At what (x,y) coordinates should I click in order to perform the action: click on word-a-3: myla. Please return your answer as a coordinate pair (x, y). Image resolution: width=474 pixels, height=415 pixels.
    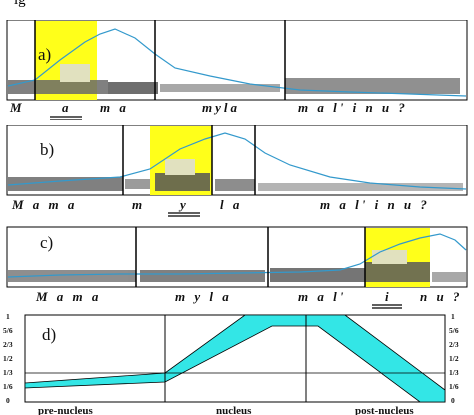
    Looking at the image, I should click on (221, 107).